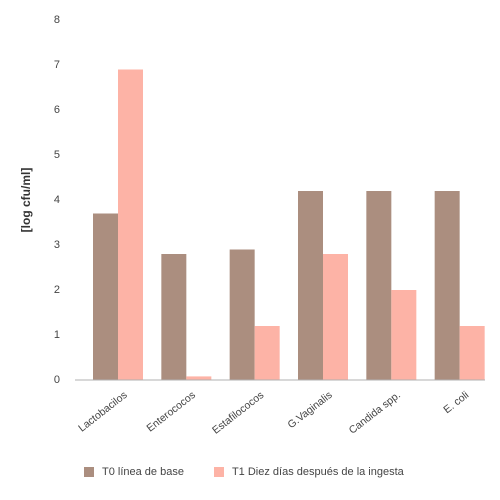  What do you see at coordinates (218, 472) in the screenshot?
I see `legend-swatch-t1` at bounding box center [218, 472].